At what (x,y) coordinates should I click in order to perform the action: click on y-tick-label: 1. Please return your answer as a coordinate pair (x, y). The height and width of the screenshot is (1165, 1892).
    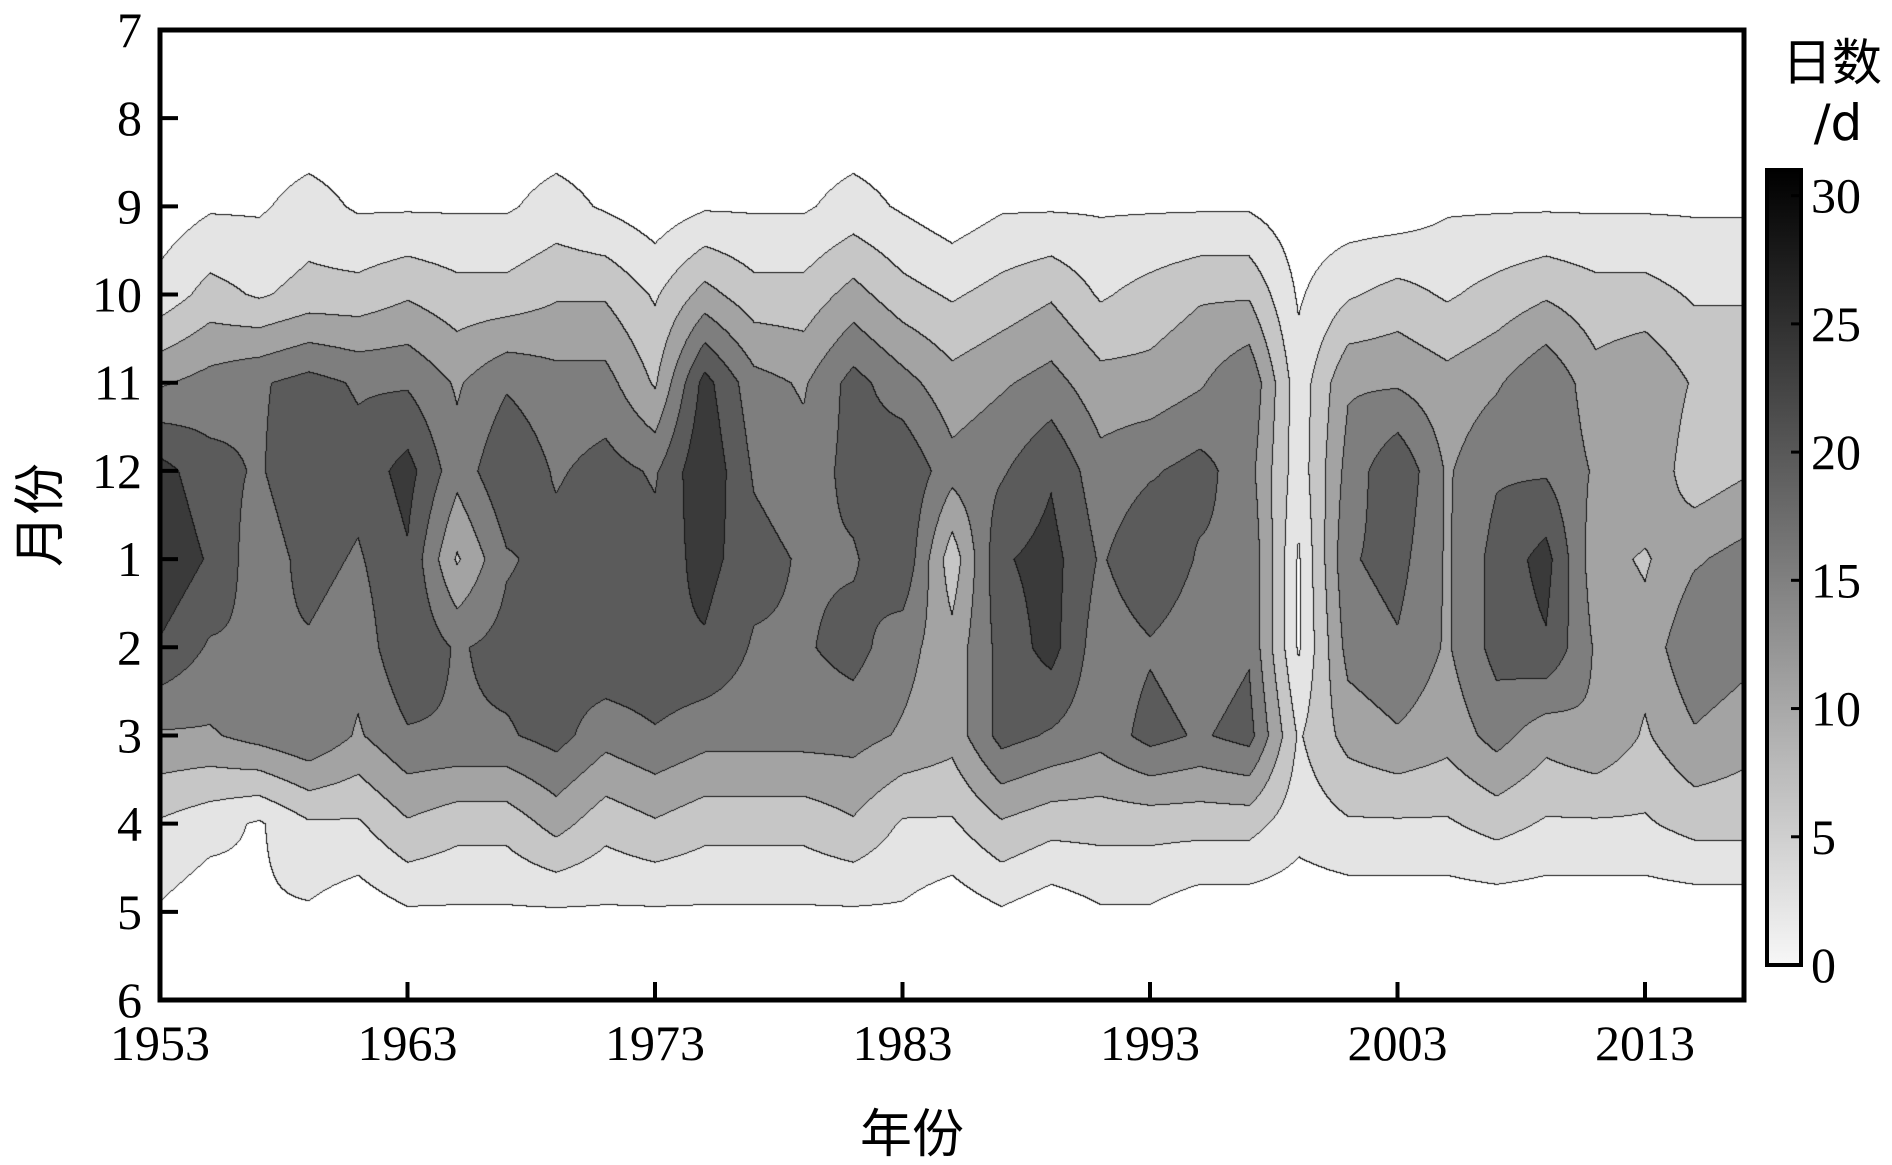
    Looking at the image, I should click on (129, 559).